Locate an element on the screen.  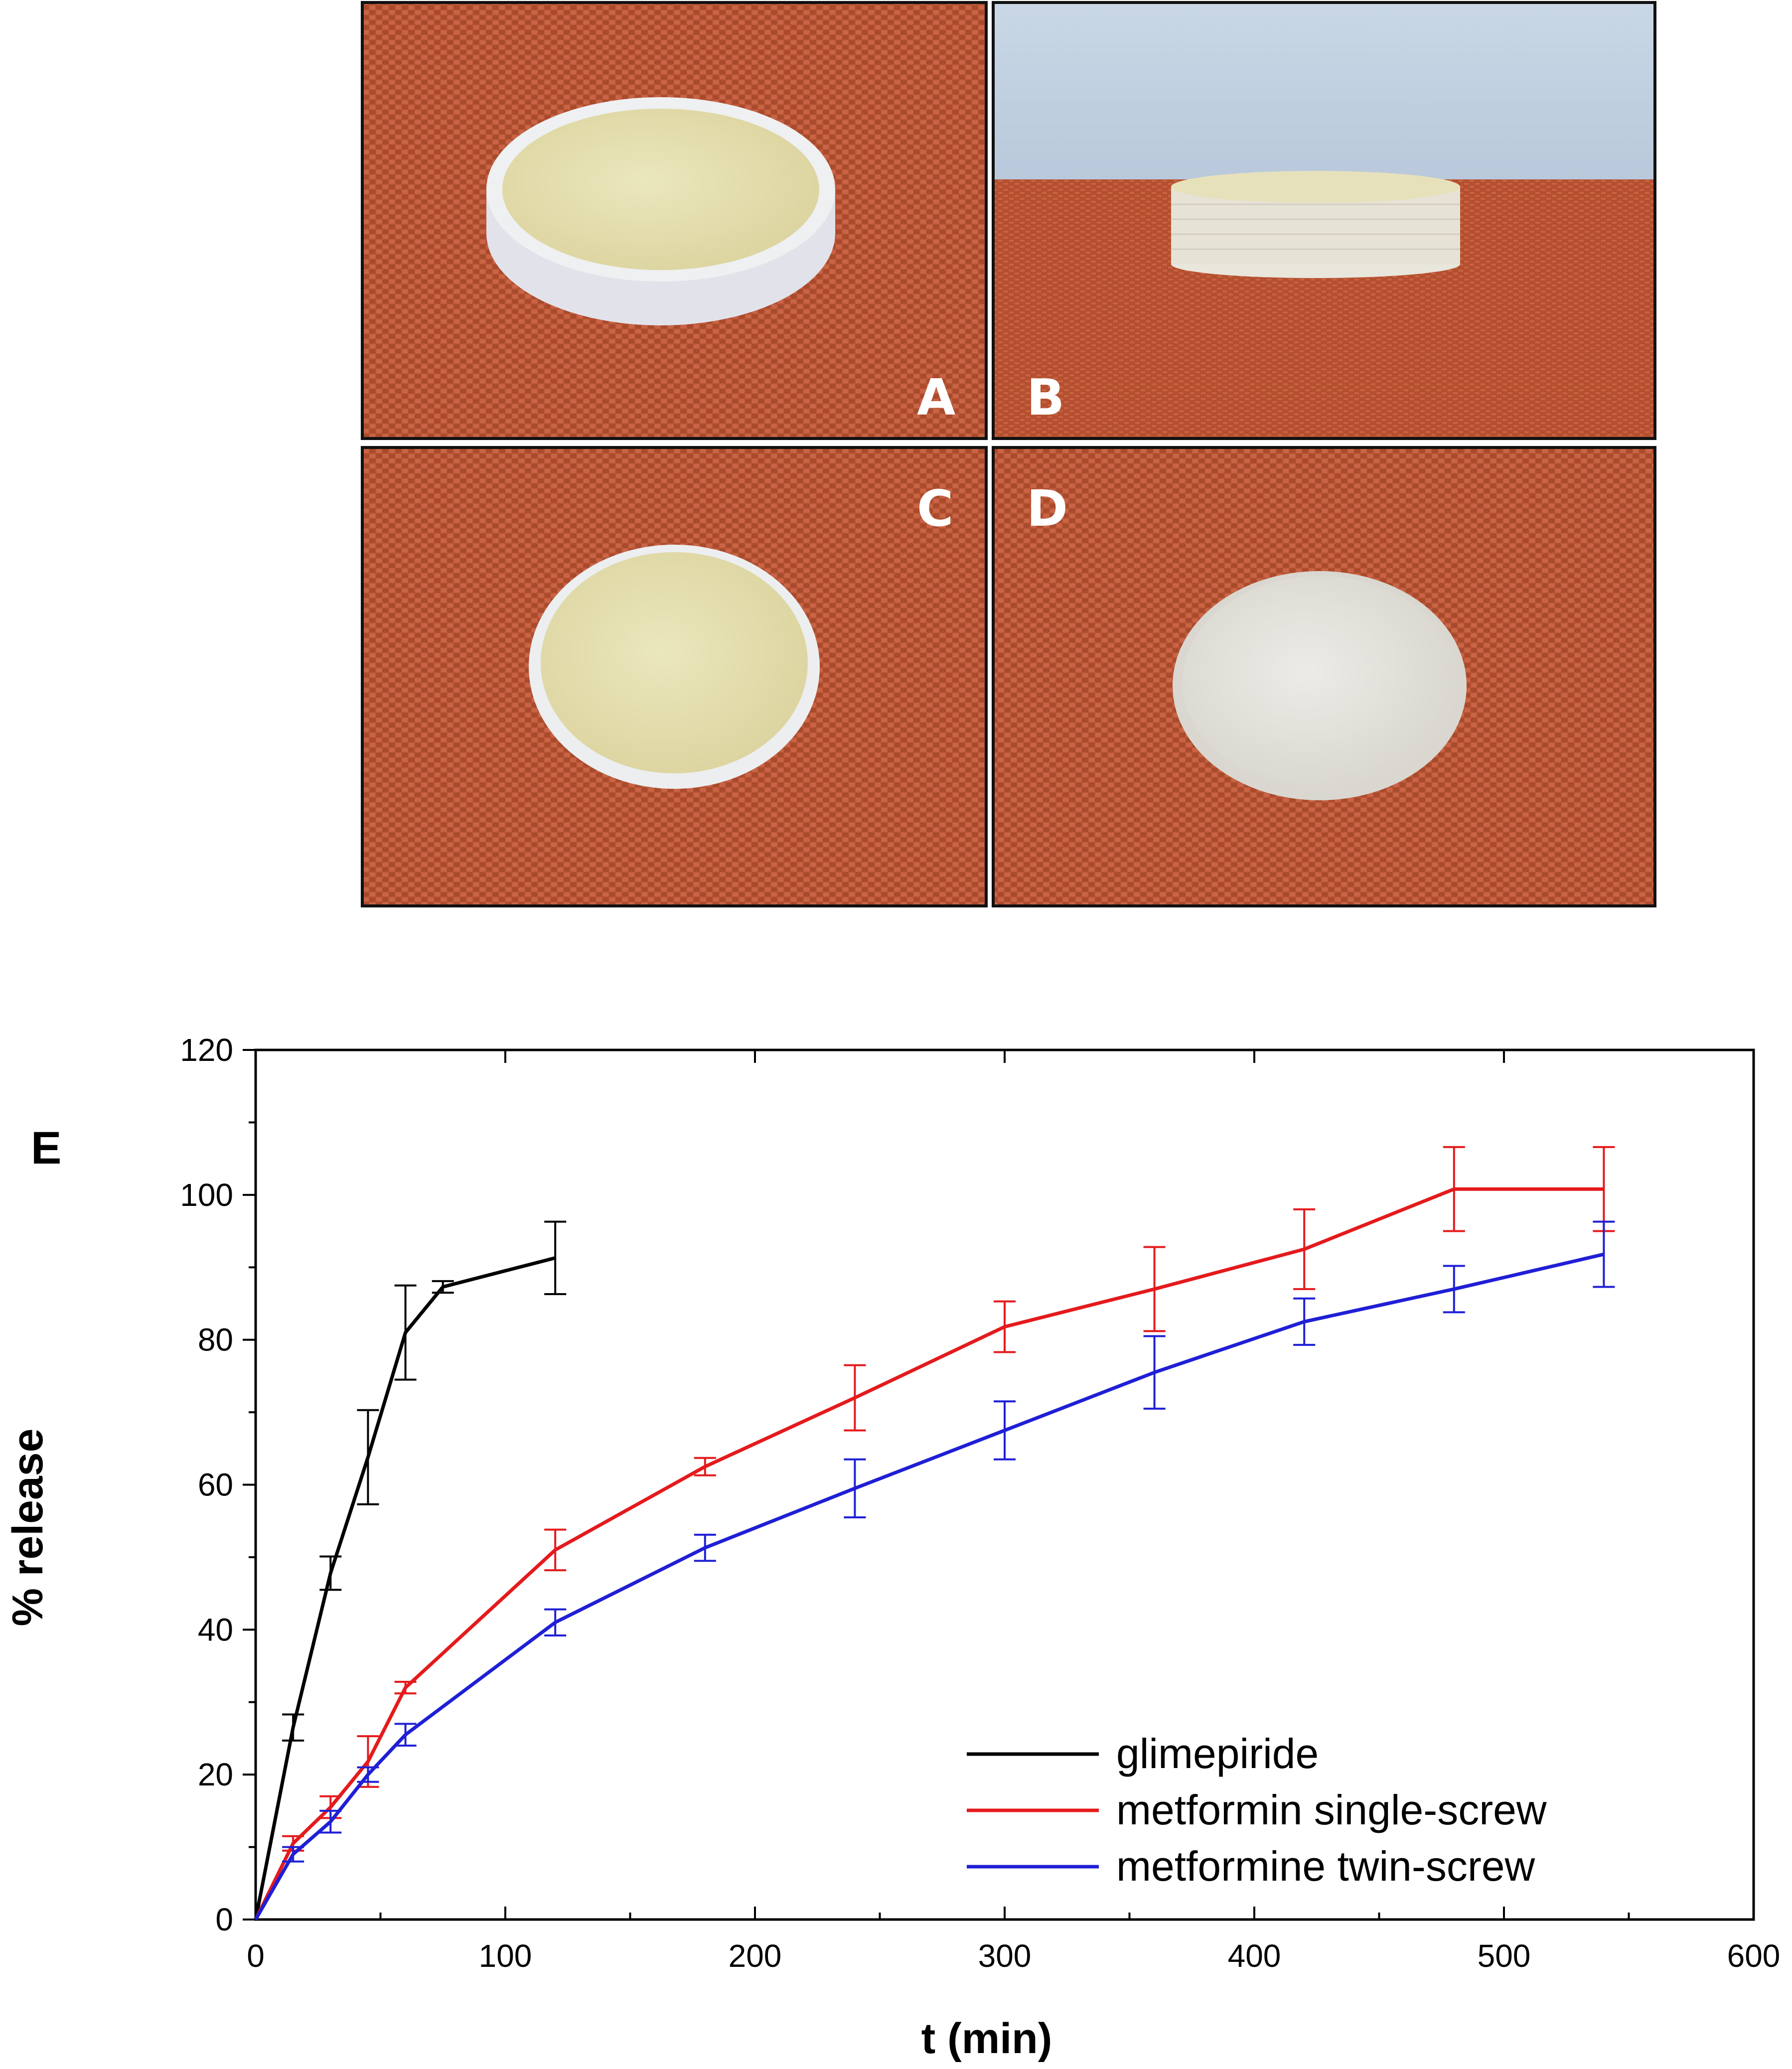
panel-letter-d: D is located at coordinates (1047, 509).